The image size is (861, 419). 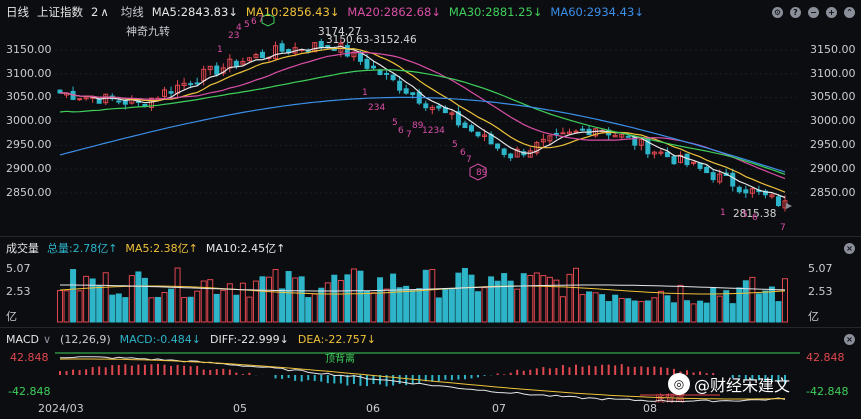 What do you see at coordinates (777, 12) in the screenshot?
I see `gear-icon: ⚙` at bounding box center [777, 12].